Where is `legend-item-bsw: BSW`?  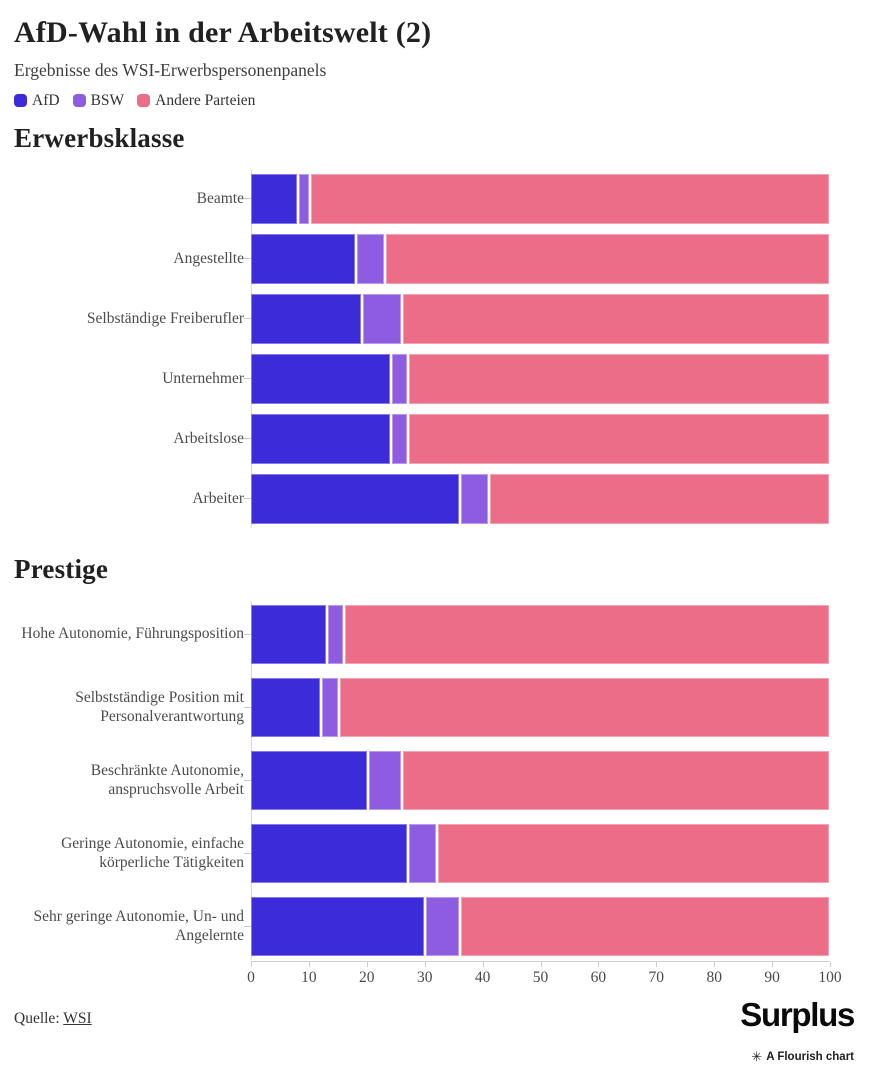
legend-item-bsw: BSW is located at coordinates (98, 101).